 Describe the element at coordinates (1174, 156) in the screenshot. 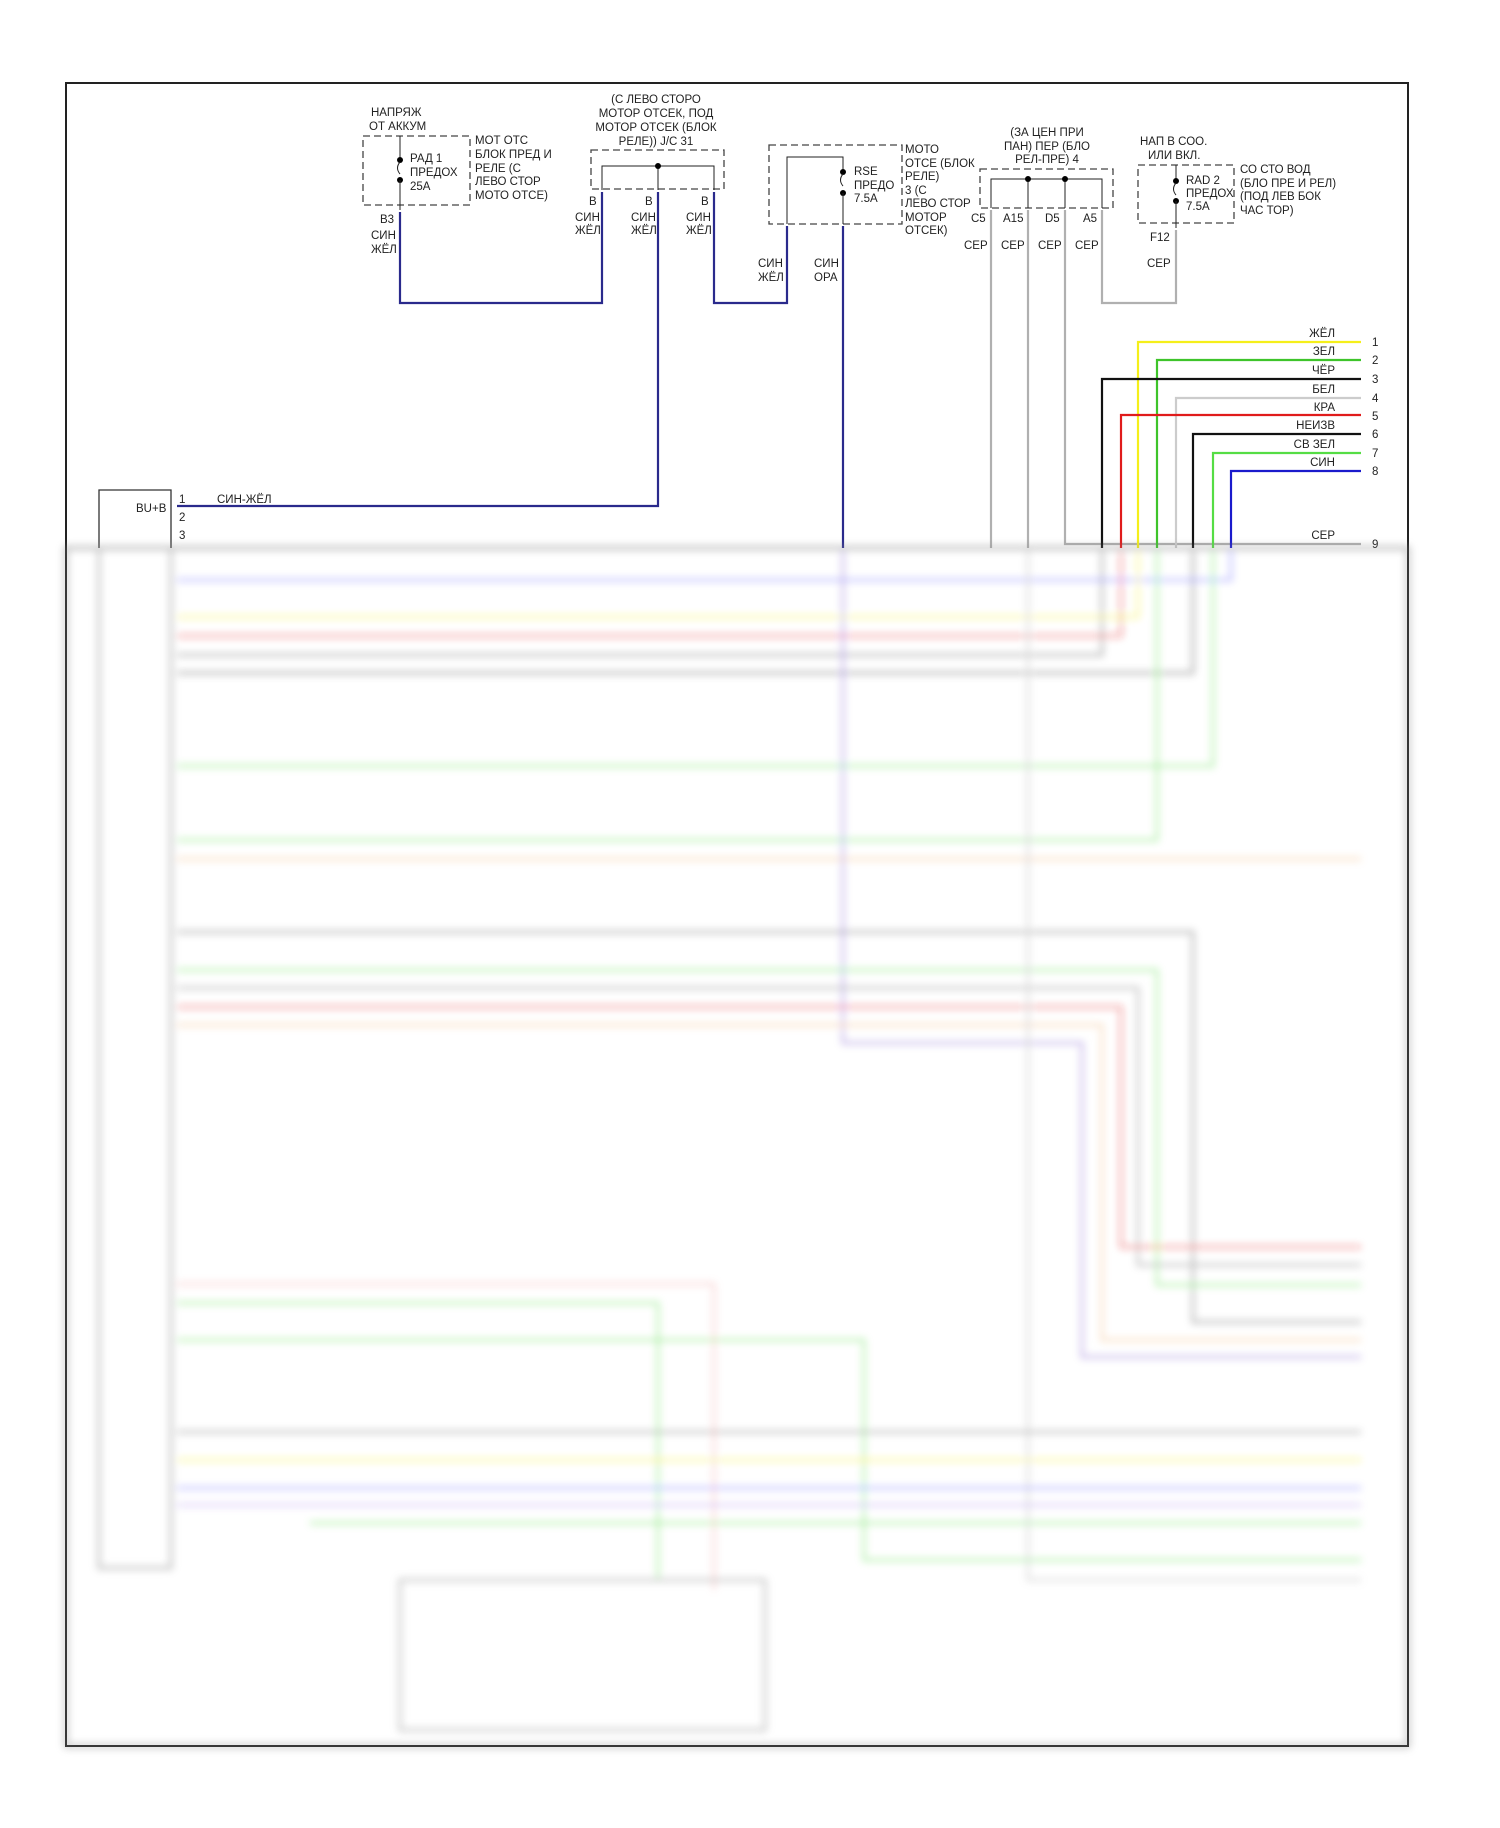

I see `svg-text: ИЛИ ВКЛ.` at that location.